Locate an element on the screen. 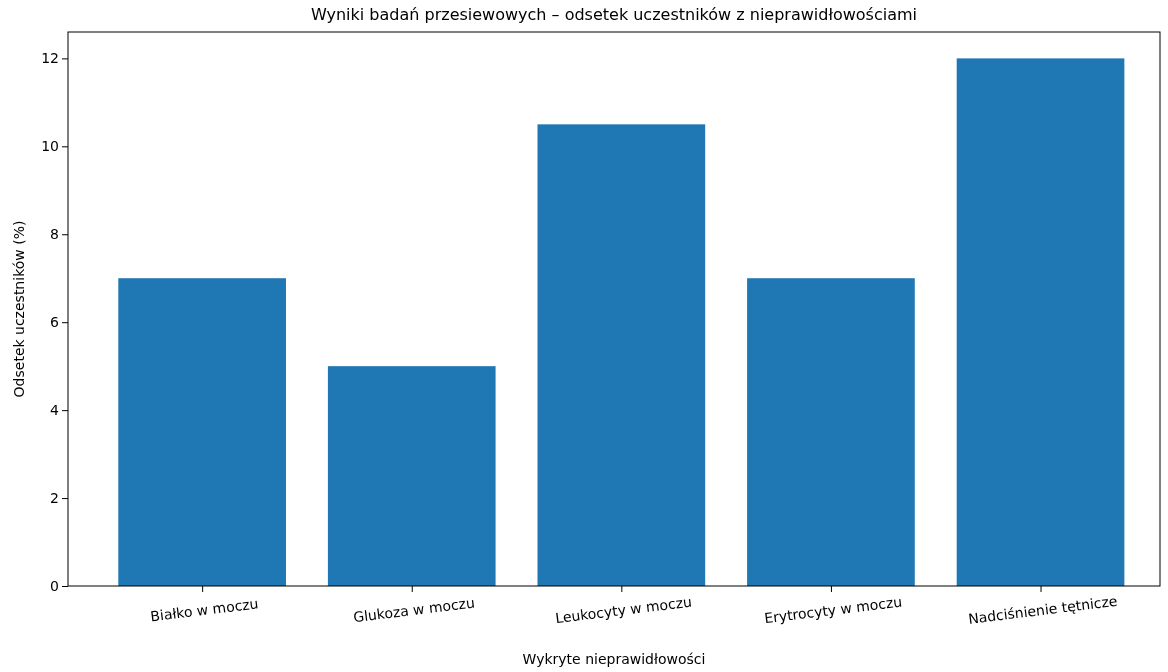 The height and width of the screenshot is (672, 1168). y-tick-label: 4 is located at coordinates (55, 410).